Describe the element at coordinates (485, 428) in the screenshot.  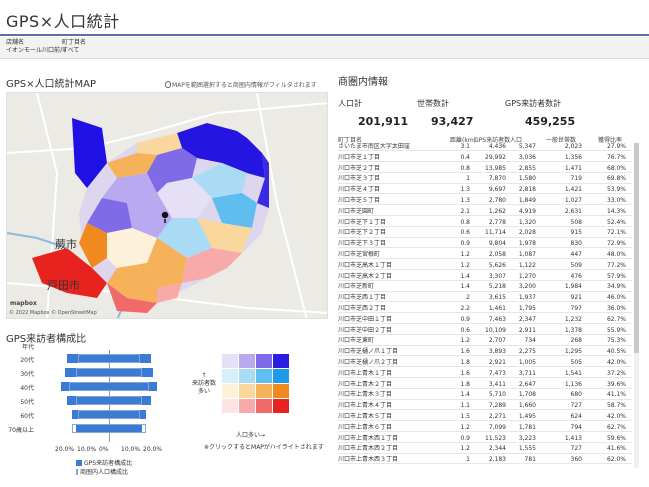
I see `table-row: 川口市上青木６丁目 1.2 7,099 1,781 794 62.7%` at that location.